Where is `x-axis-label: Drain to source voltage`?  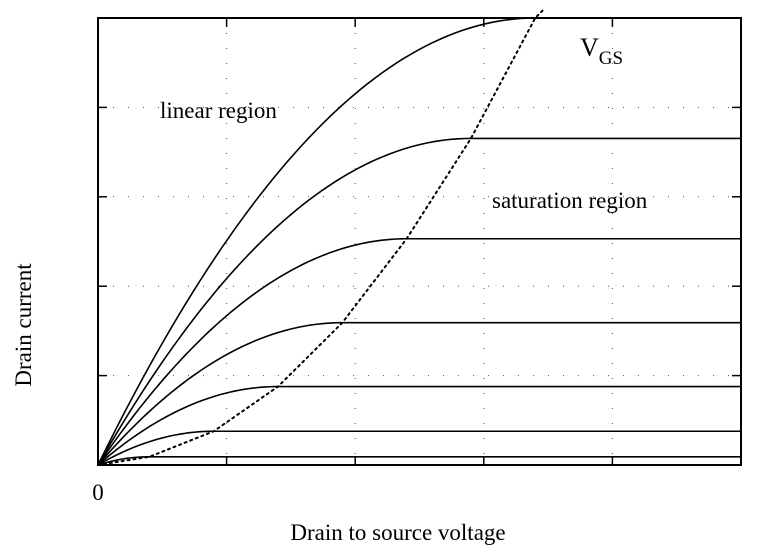
x-axis-label: Drain to source voltage is located at coordinates (397, 532).